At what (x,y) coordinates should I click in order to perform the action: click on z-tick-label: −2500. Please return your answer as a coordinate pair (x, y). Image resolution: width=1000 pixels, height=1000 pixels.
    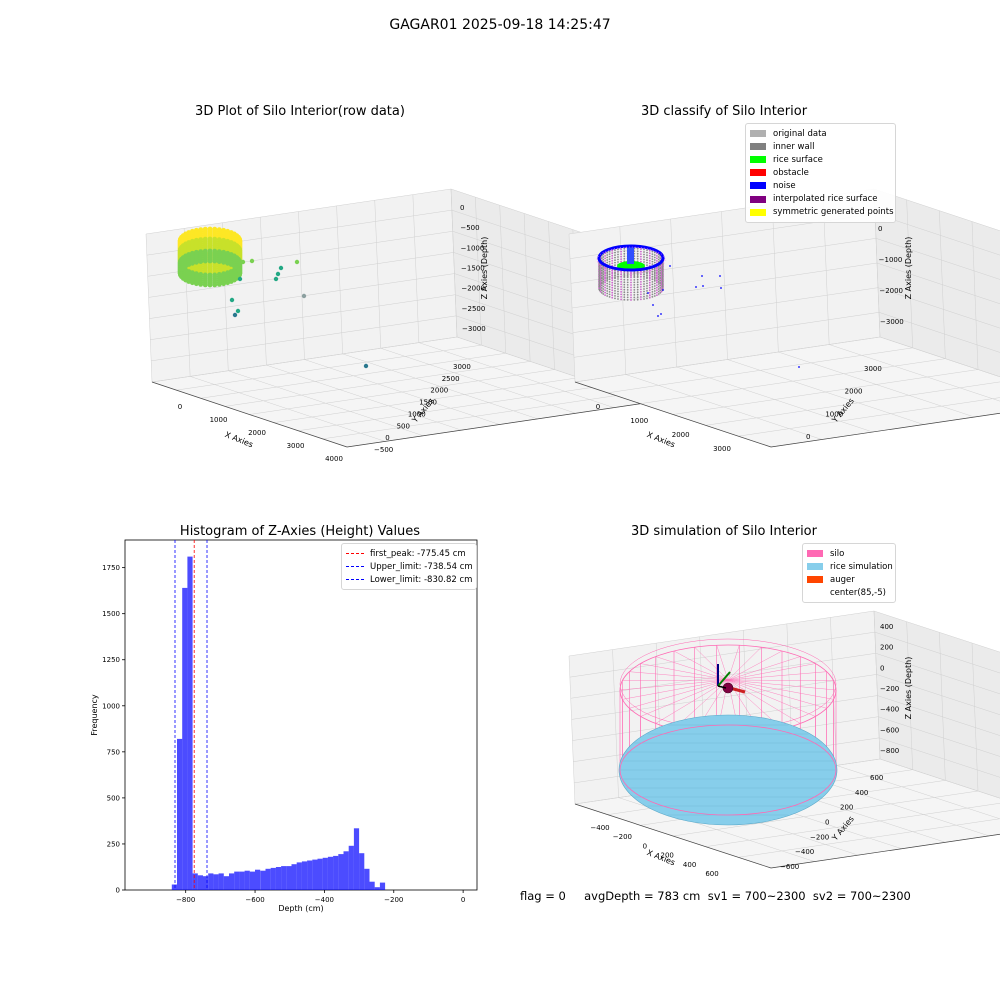
    Looking at the image, I should click on (474, 309).